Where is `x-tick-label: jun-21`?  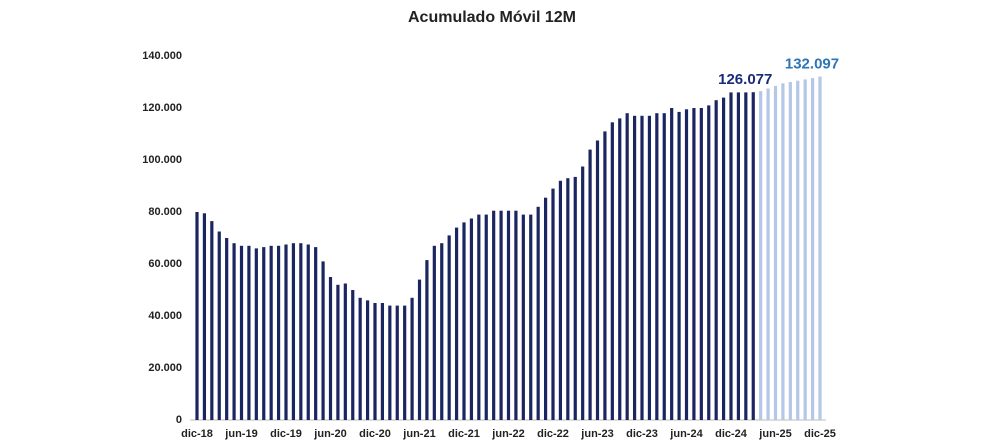 x-tick-label: jun-21 is located at coordinates (418, 434).